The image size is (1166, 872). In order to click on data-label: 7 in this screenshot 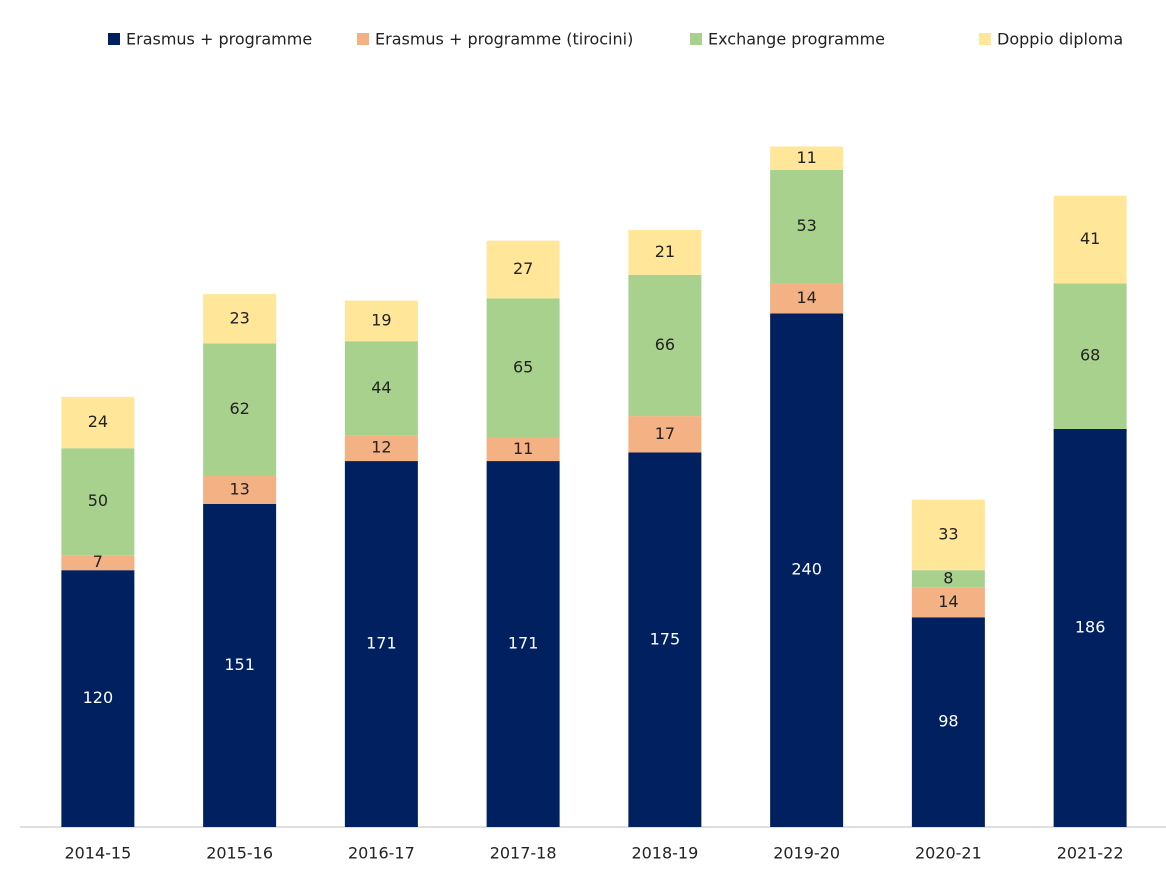, I will do `click(98, 561)`.